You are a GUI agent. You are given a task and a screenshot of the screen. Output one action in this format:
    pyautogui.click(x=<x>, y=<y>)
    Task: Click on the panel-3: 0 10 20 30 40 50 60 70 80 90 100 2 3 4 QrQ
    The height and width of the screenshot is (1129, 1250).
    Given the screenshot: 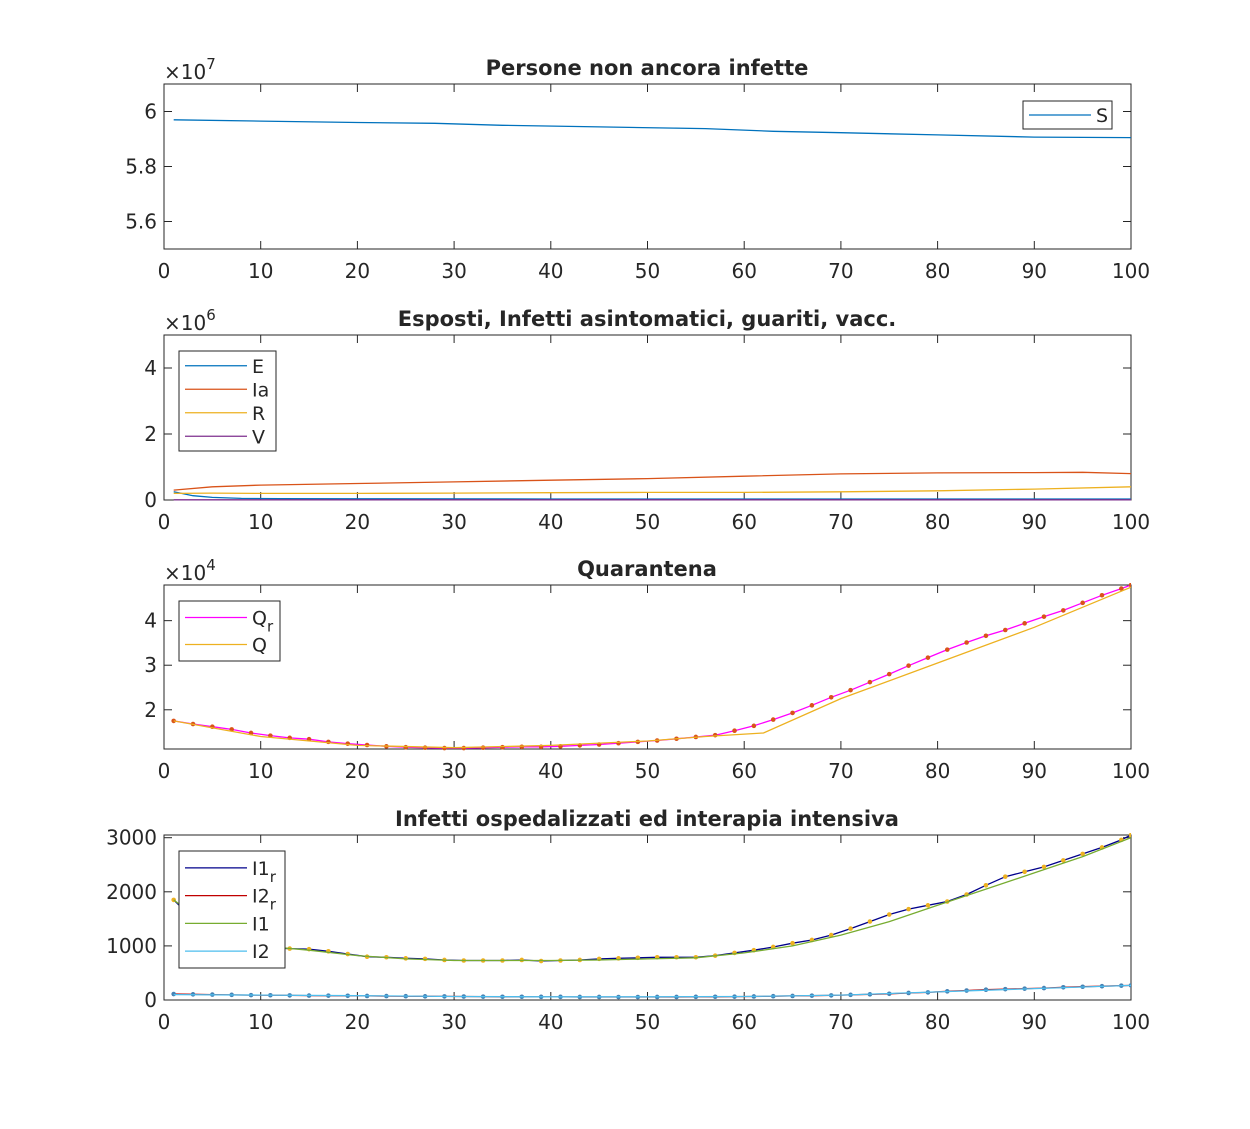 What is the action you would take?
    pyautogui.click(x=647, y=683)
    